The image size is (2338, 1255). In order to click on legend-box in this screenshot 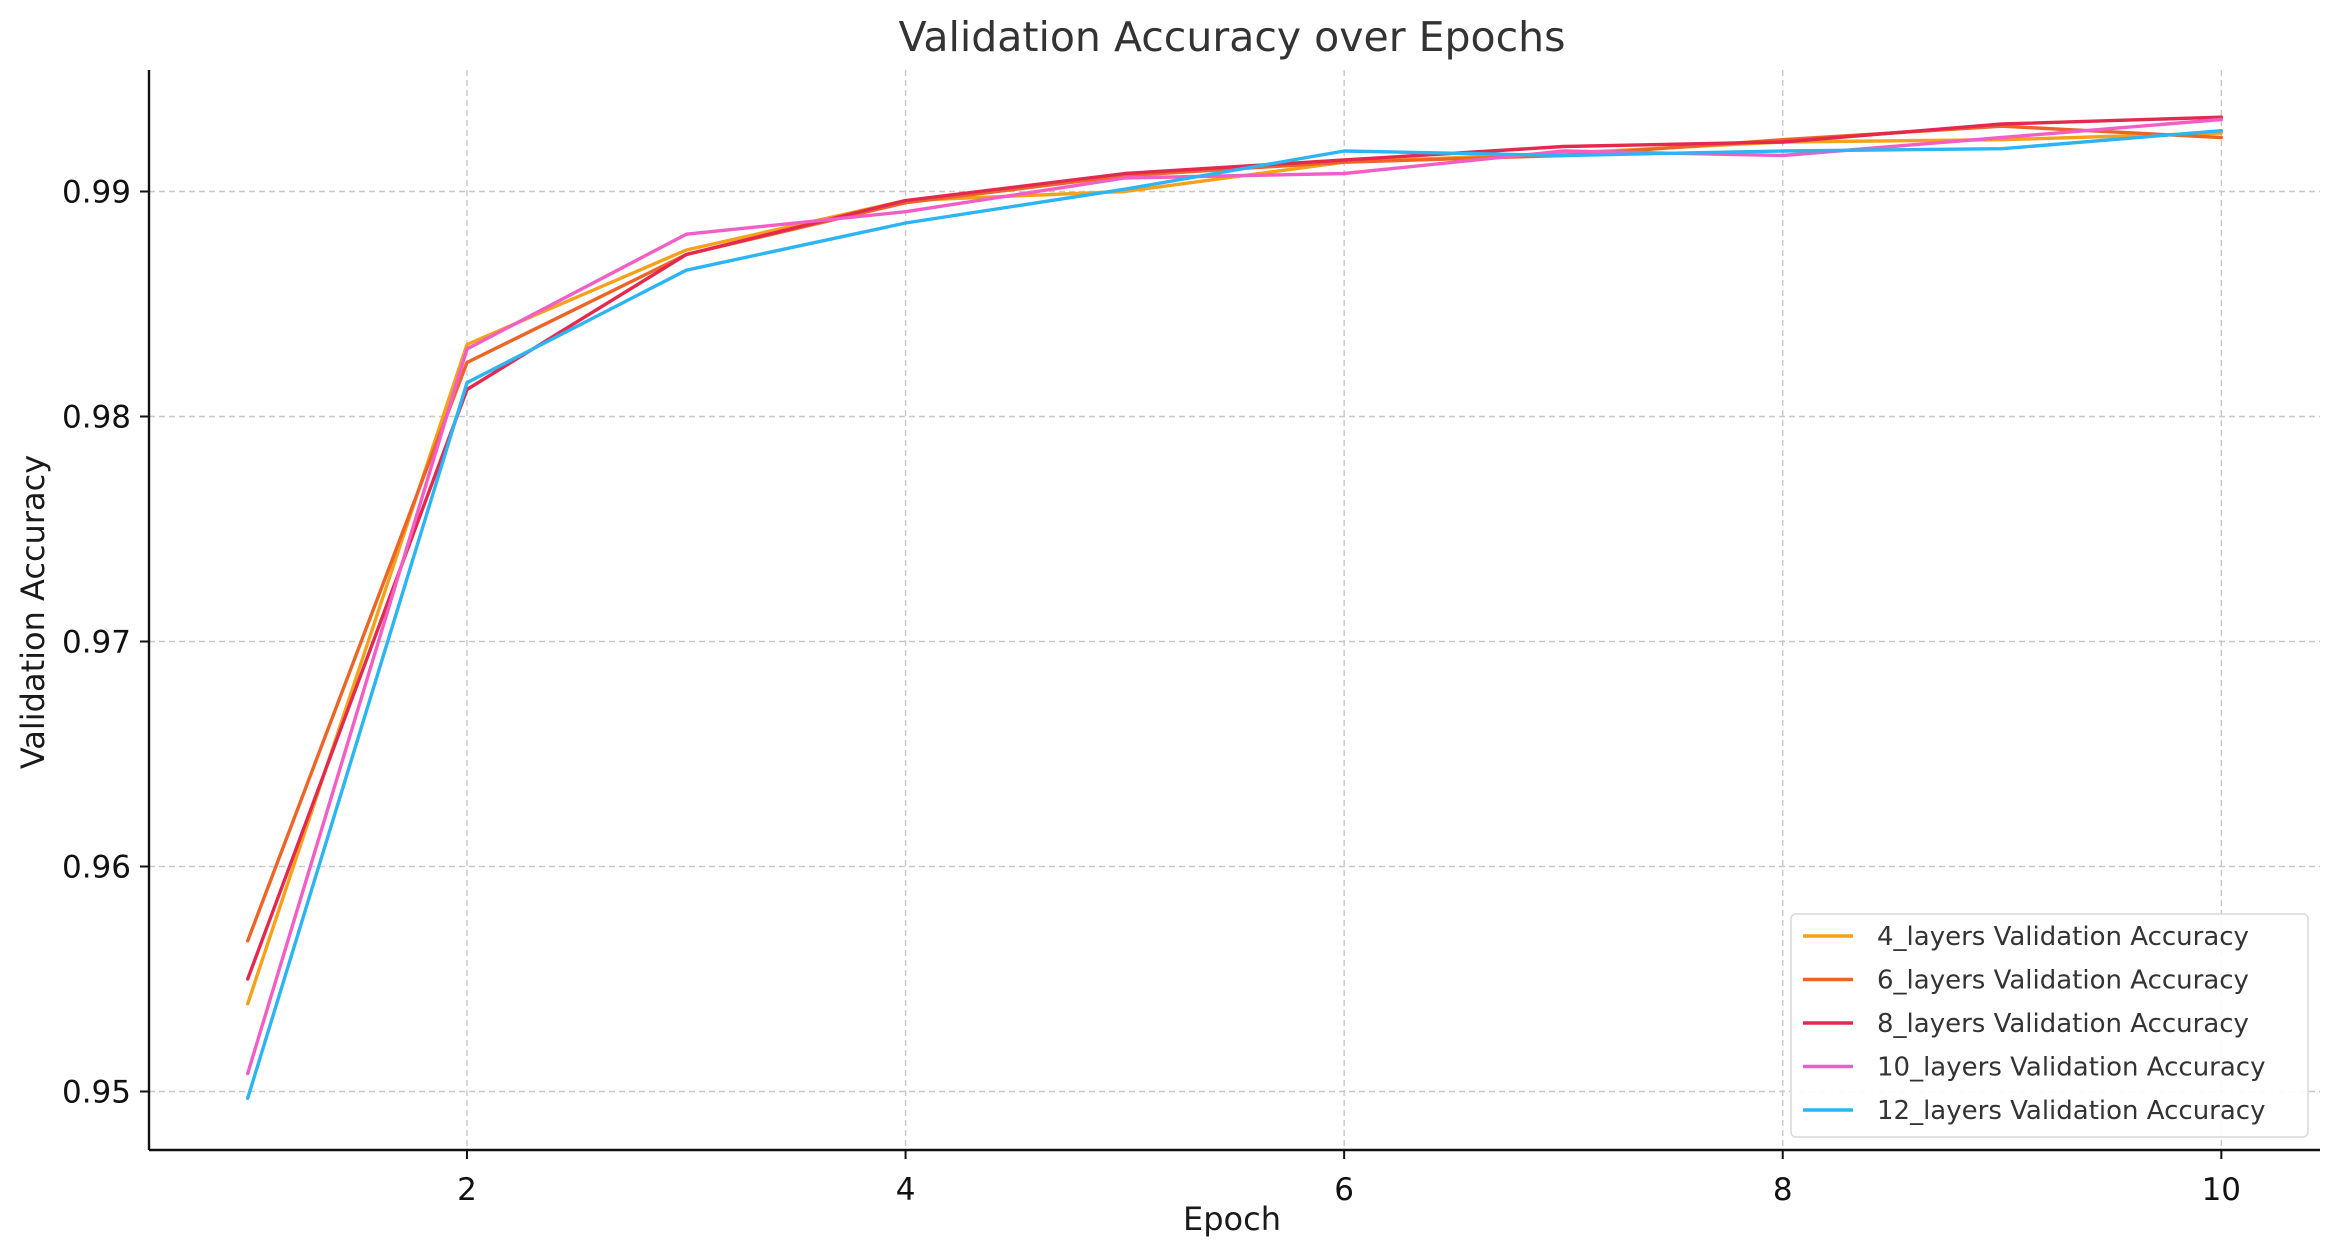, I will do `click(2049, 1025)`.